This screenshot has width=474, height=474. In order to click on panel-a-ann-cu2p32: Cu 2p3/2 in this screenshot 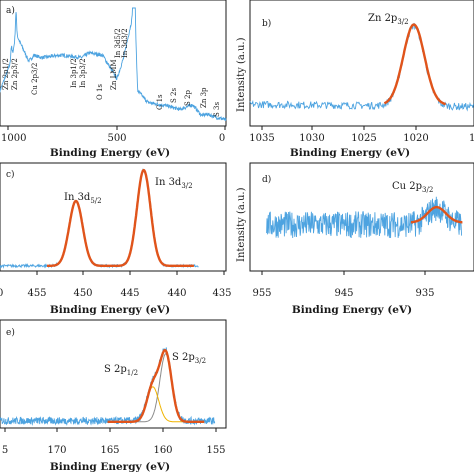, I will do `click(35, 79)`.